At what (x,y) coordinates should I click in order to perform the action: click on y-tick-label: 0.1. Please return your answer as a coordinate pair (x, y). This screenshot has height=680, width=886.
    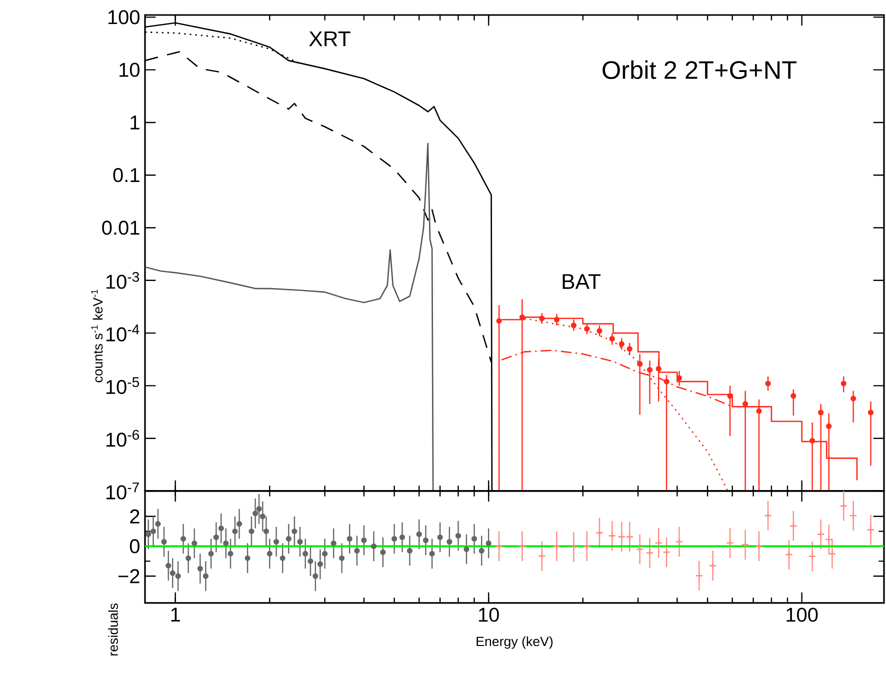
    Looking at the image, I should click on (126, 175).